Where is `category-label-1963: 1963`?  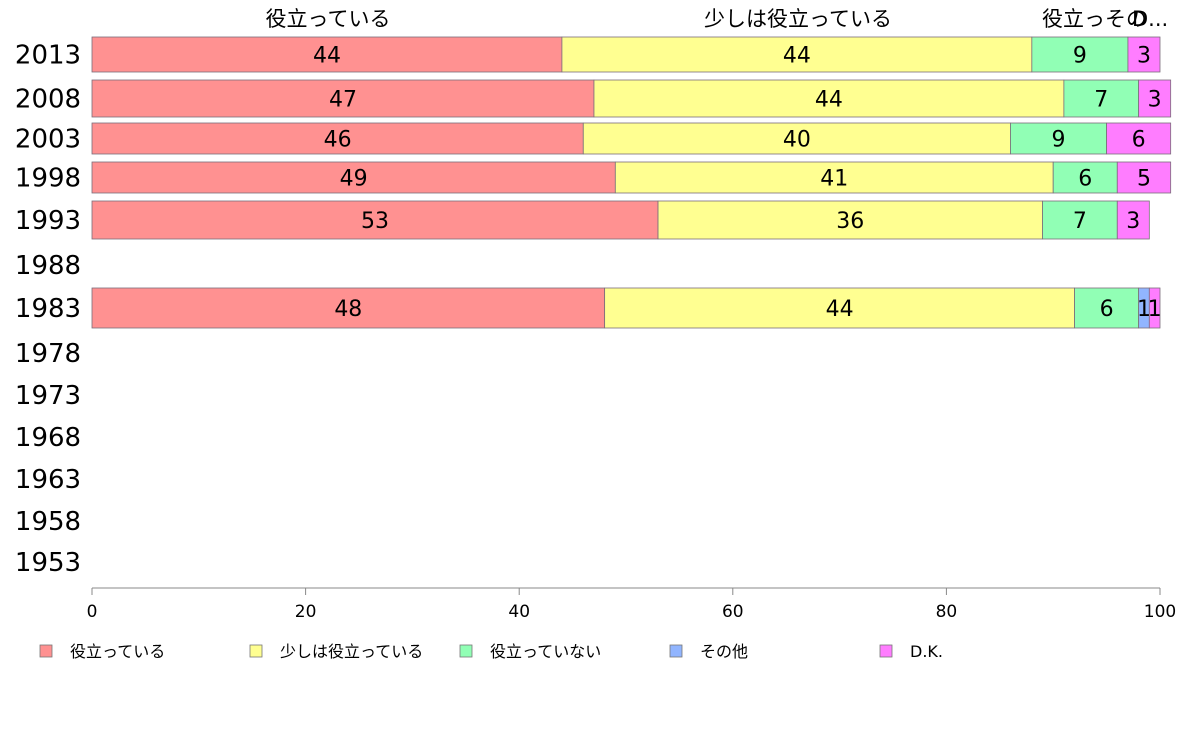 category-label-1963: 1963 is located at coordinates (48, 480).